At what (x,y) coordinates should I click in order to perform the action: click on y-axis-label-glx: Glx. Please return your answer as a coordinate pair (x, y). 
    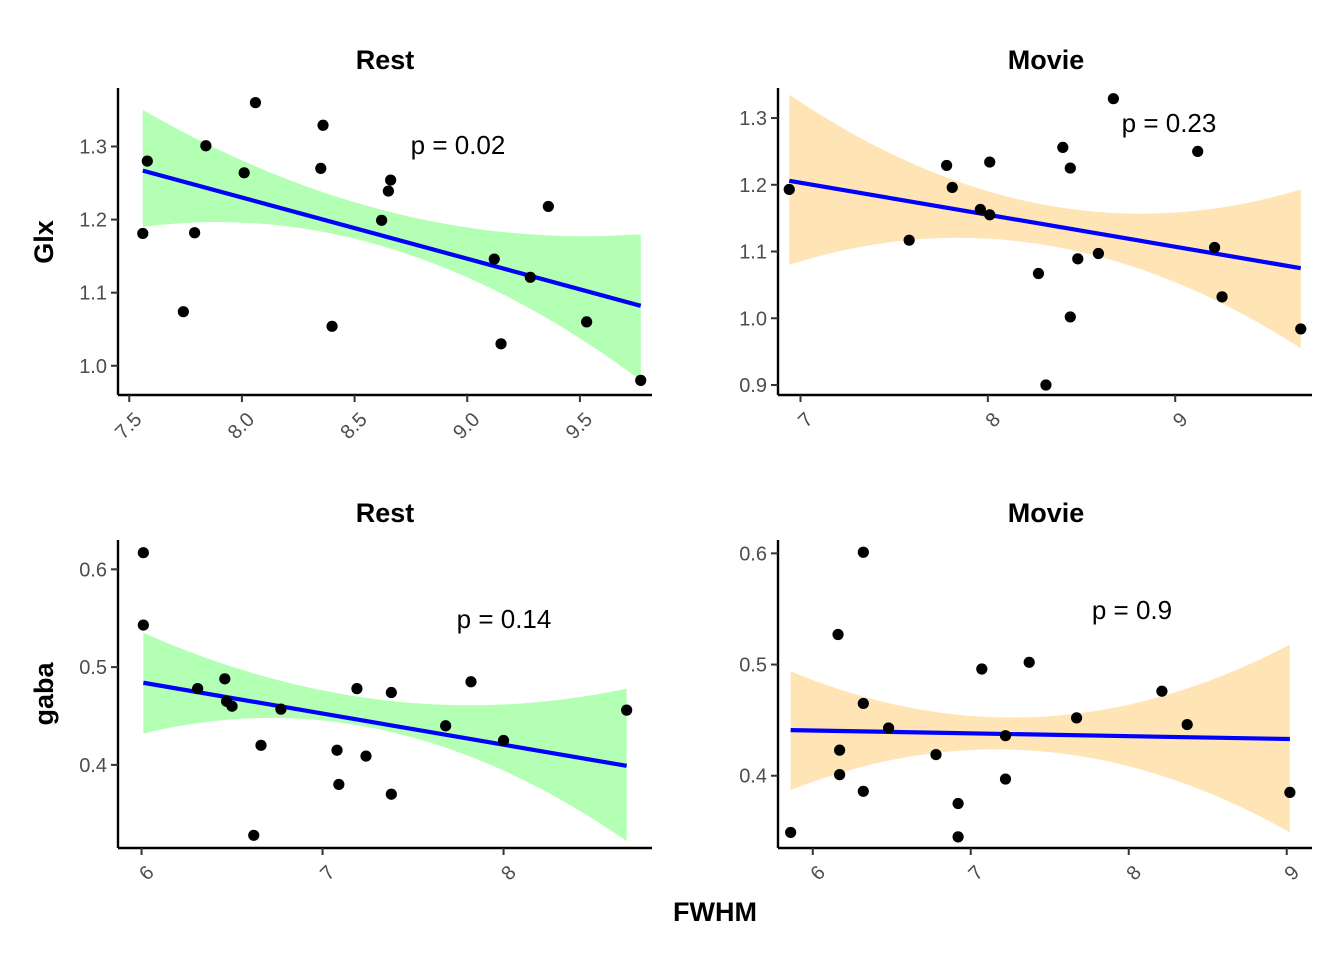
    Looking at the image, I should click on (44, 242).